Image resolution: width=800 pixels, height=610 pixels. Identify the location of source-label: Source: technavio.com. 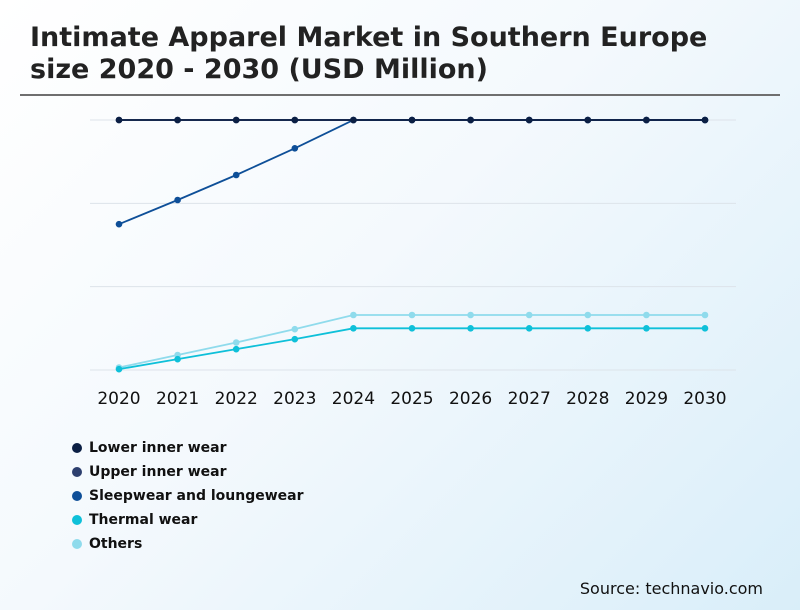
(671, 588).